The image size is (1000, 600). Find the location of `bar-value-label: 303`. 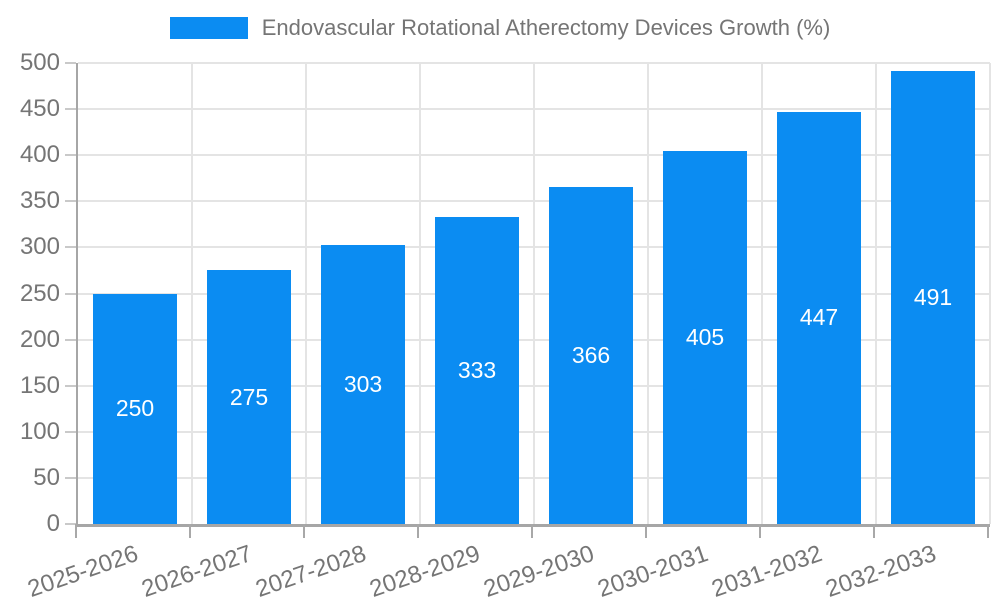

bar-value-label: 303 is located at coordinates (363, 383).